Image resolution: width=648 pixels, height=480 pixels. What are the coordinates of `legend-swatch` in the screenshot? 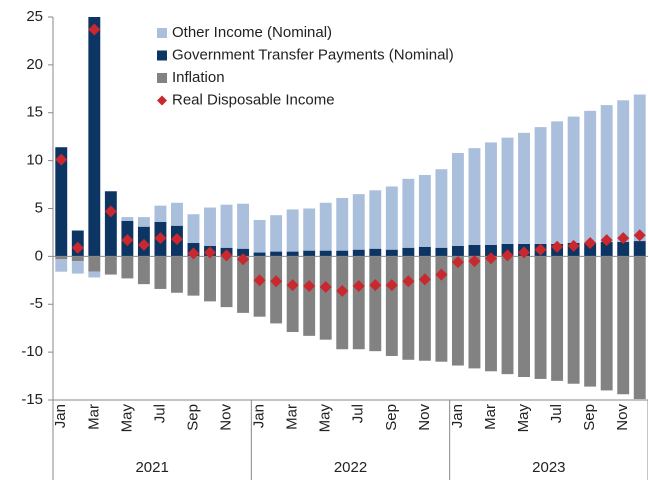 It's located at (162, 33).